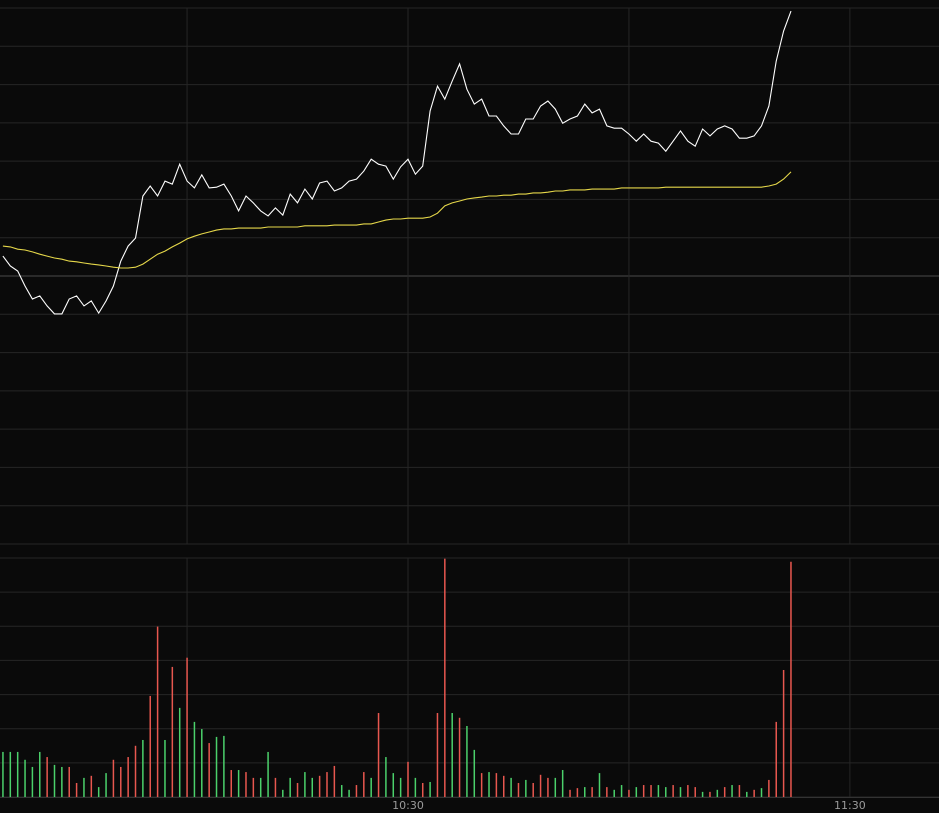 This screenshot has width=939, height=813. What do you see at coordinates (408, 805) in the screenshot?
I see `x-tick-label: 10:30` at bounding box center [408, 805].